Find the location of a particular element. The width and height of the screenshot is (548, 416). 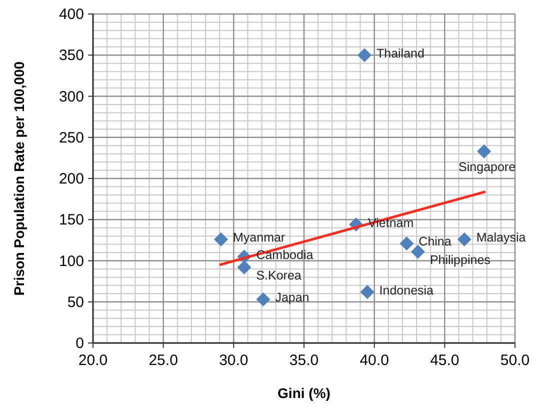

annotation: S.Korea is located at coordinates (279, 275).